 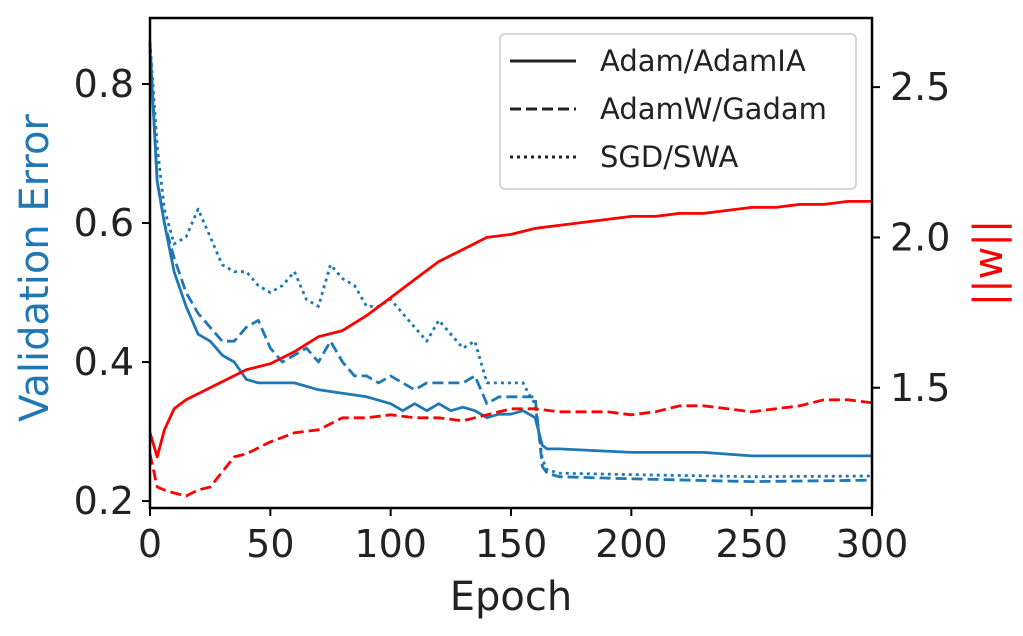 What do you see at coordinates (713, 109) in the screenshot?
I see `legend-label-adamw: AdamW/Gadam` at bounding box center [713, 109].